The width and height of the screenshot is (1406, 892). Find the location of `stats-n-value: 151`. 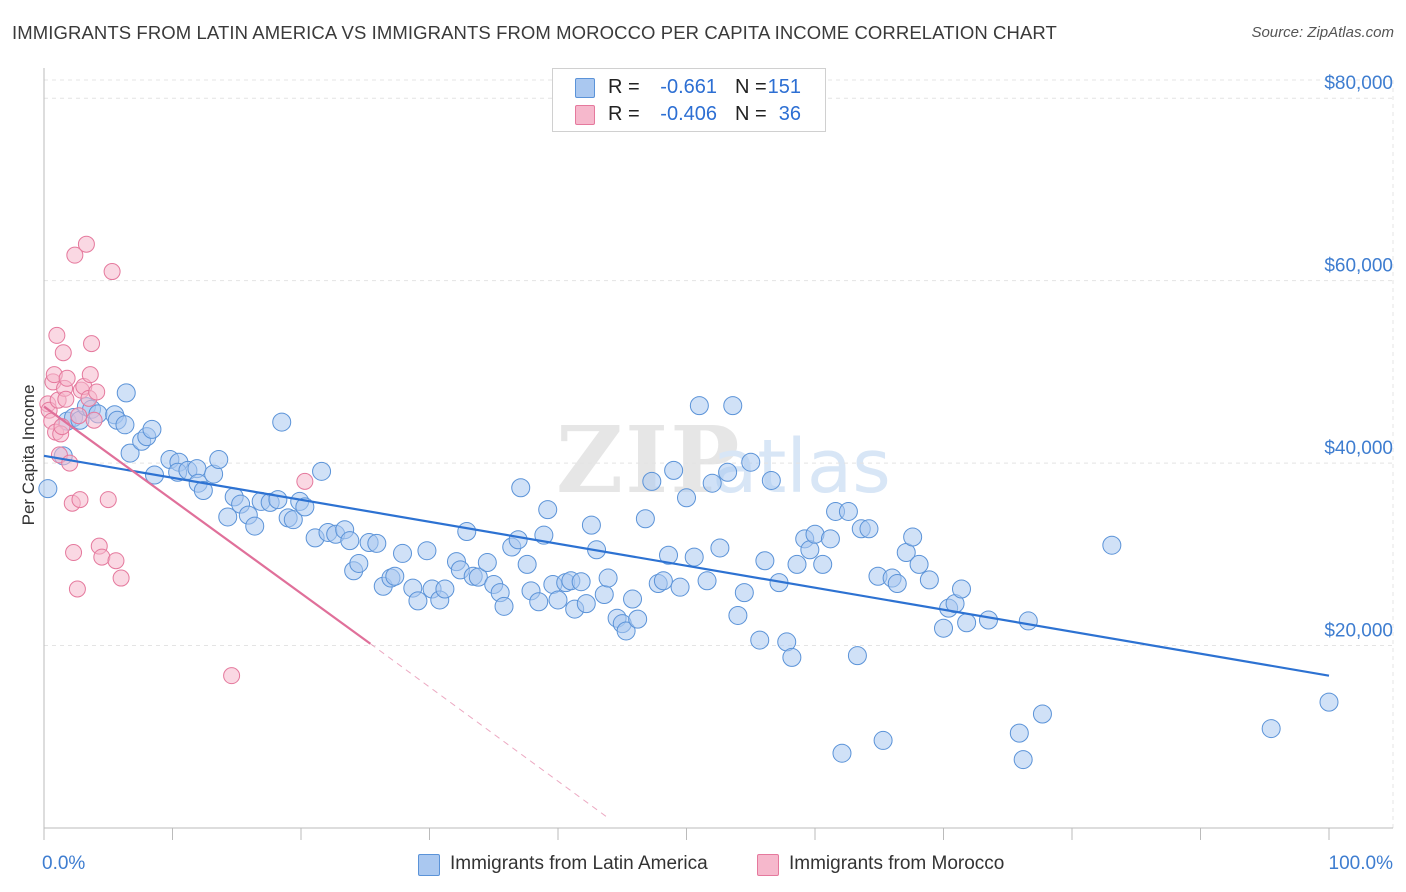

stats-n-value: 151 is located at coordinates (784, 87).